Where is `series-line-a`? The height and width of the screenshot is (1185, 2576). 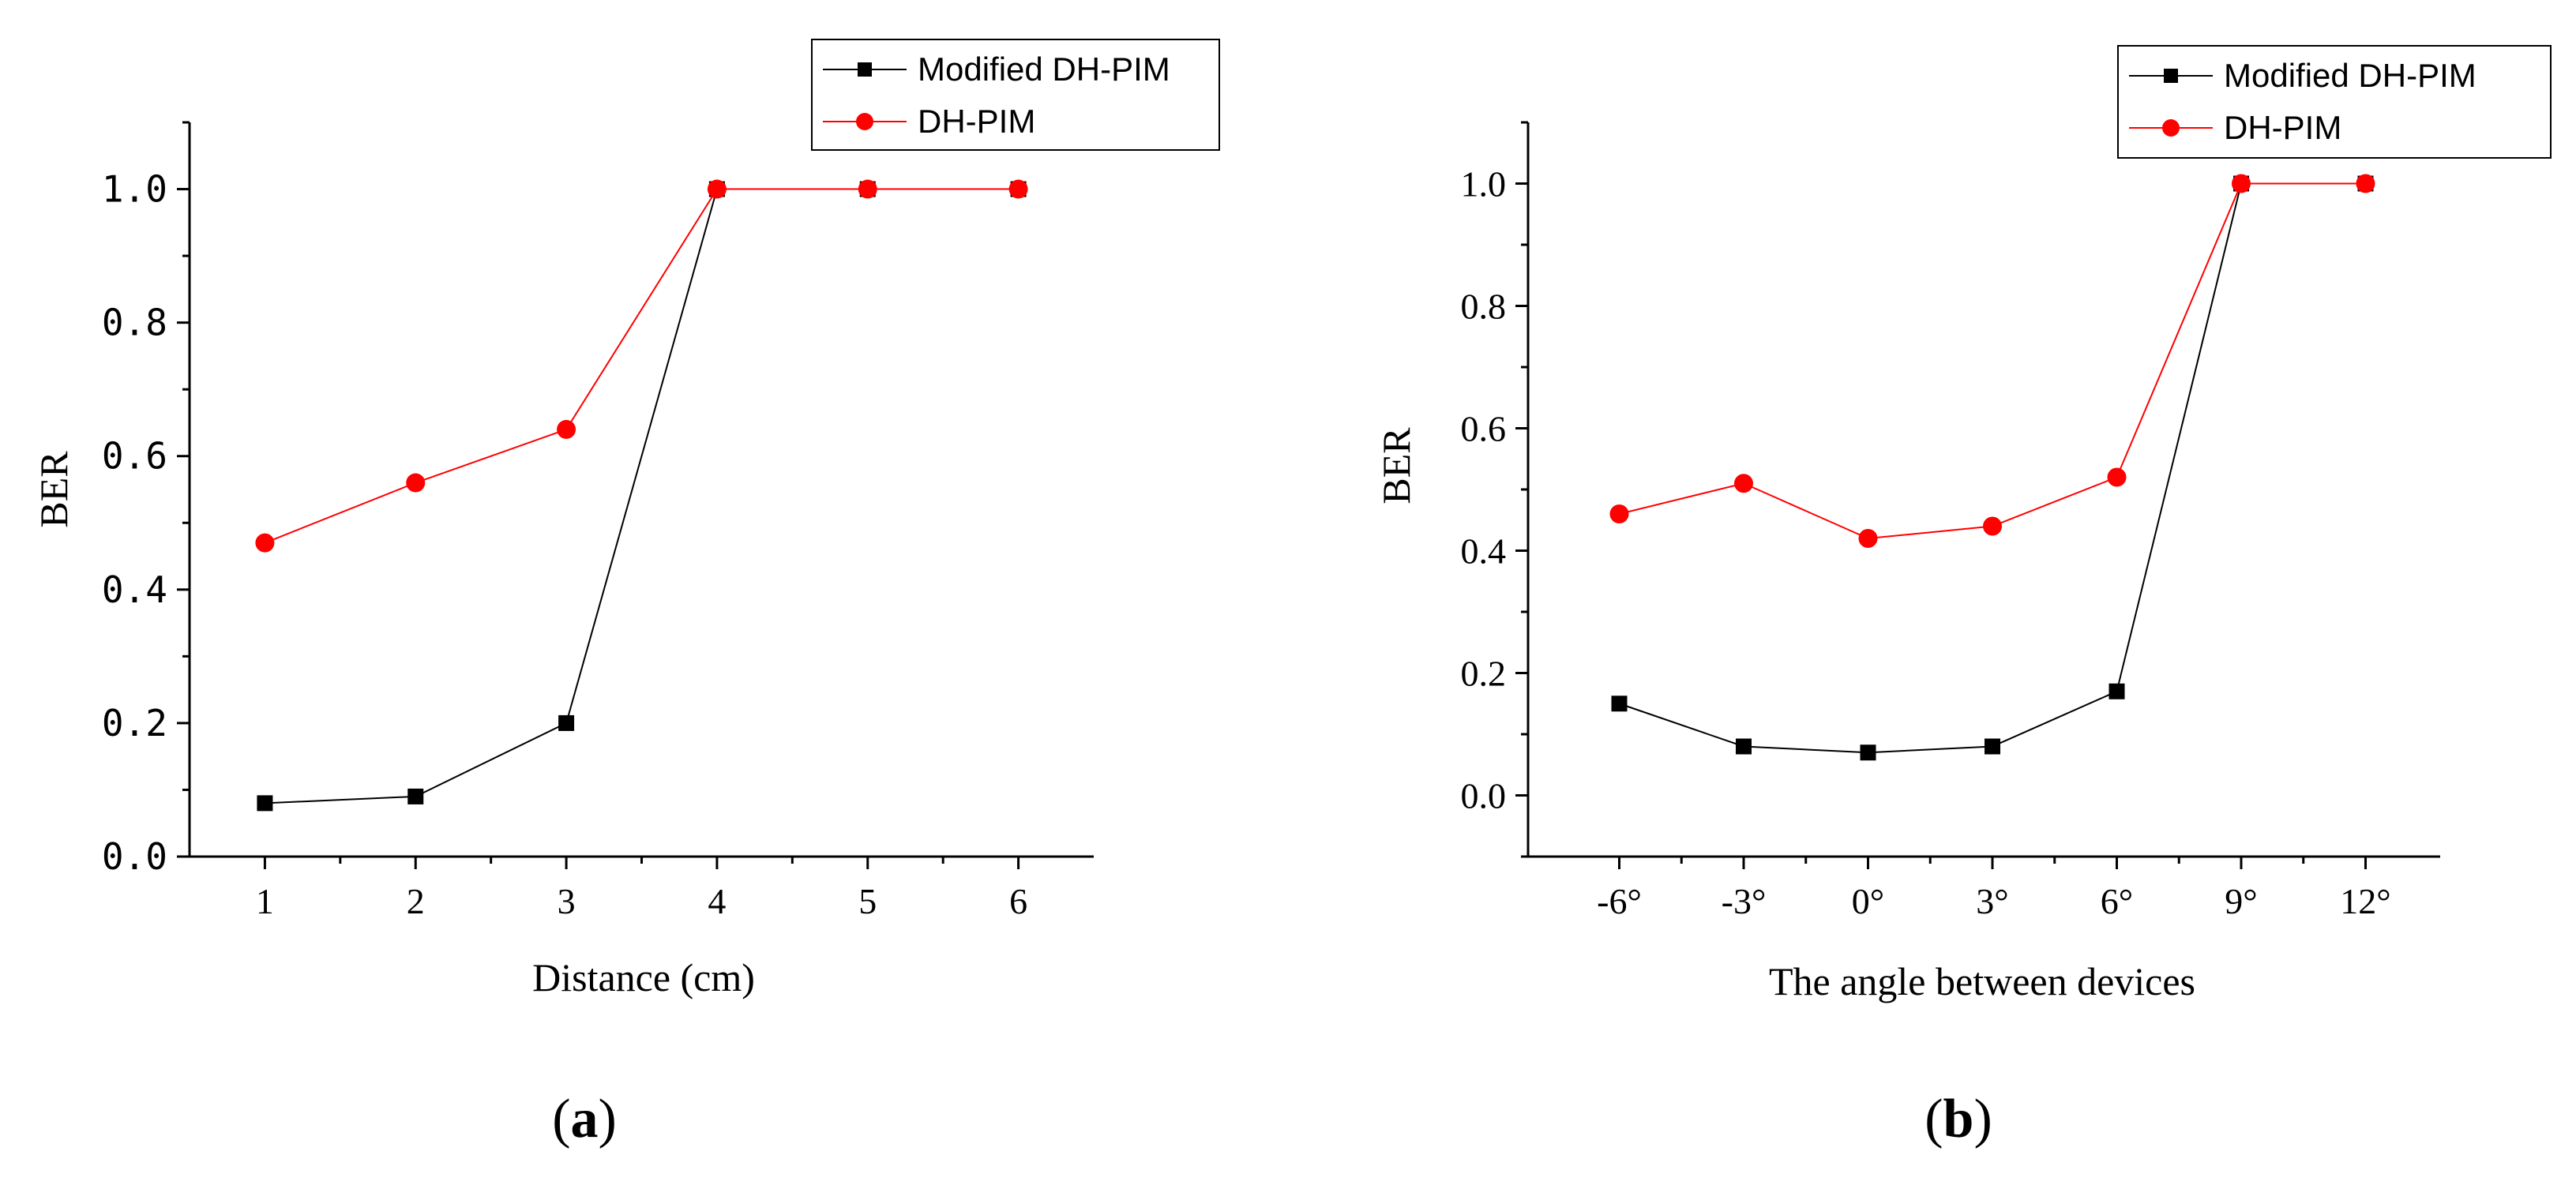
series-line-a is located at coordinates (642, 366).